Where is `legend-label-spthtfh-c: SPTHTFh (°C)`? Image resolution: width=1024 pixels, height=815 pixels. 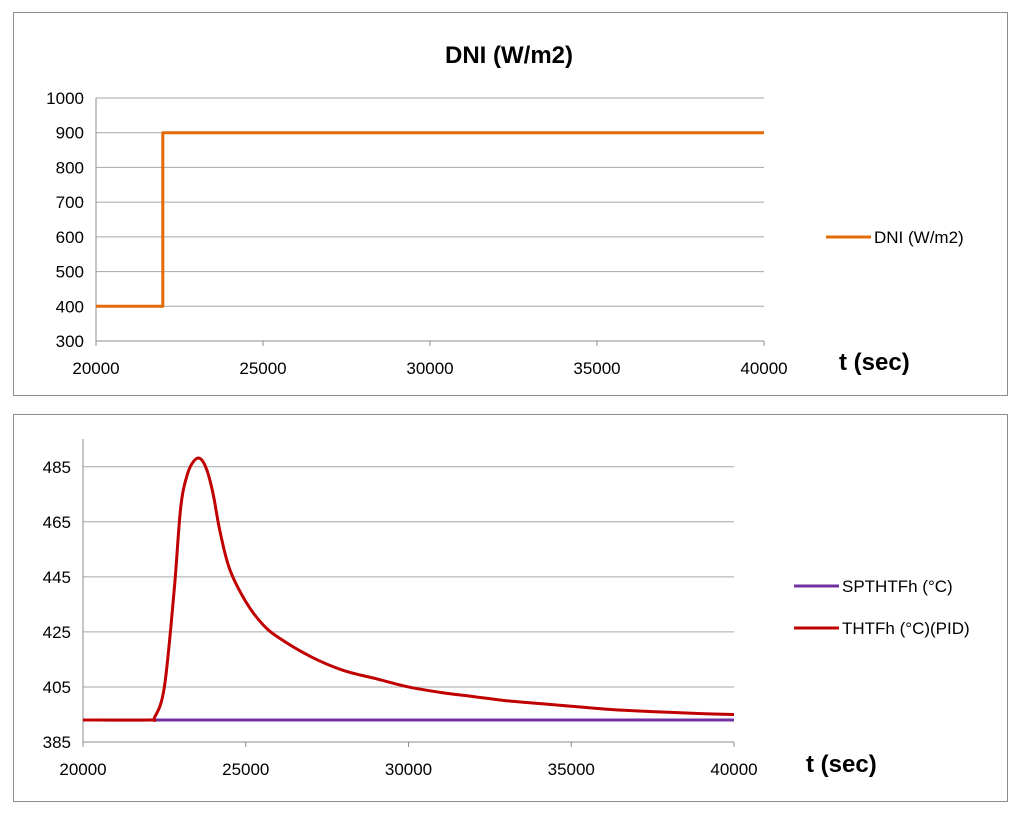 legend-label-spthtfh-c: SPTHTFh (°C) is located at coordinates (897, 586).